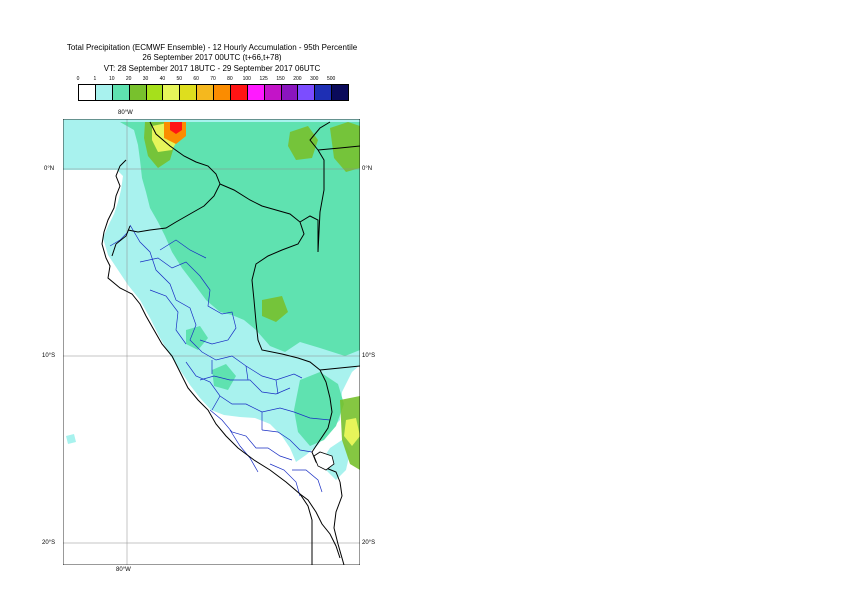 Image resolution: width=842 pixels, height=596 pixels. Describe the element at coordinates (367, 169) in the screenshot. I see `lat-label-right-0: 0°N` at that location.